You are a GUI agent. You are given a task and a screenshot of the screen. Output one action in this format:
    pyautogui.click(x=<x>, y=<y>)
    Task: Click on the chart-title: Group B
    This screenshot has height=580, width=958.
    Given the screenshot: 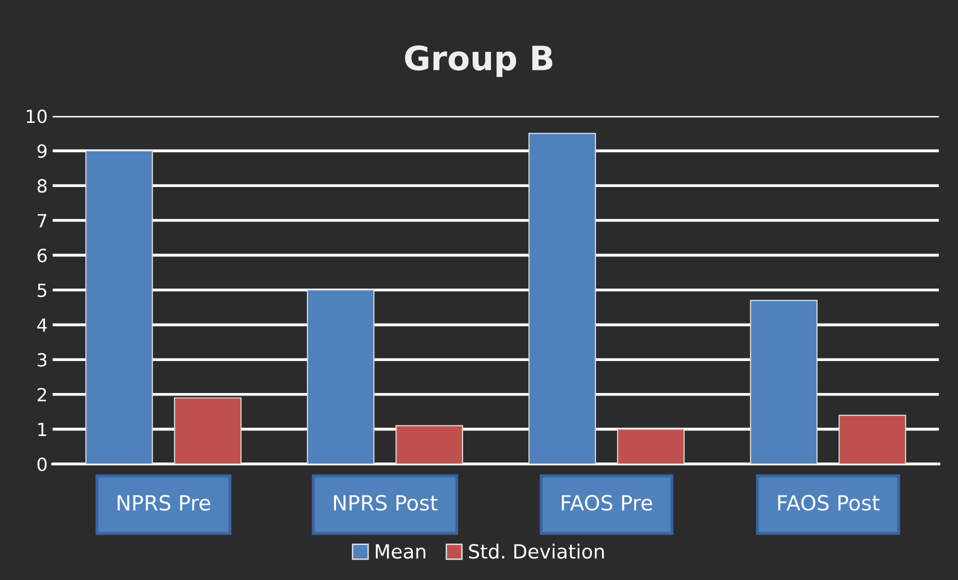 What is the action you would take?
    pyautogui.click(x=478, y=61)
    